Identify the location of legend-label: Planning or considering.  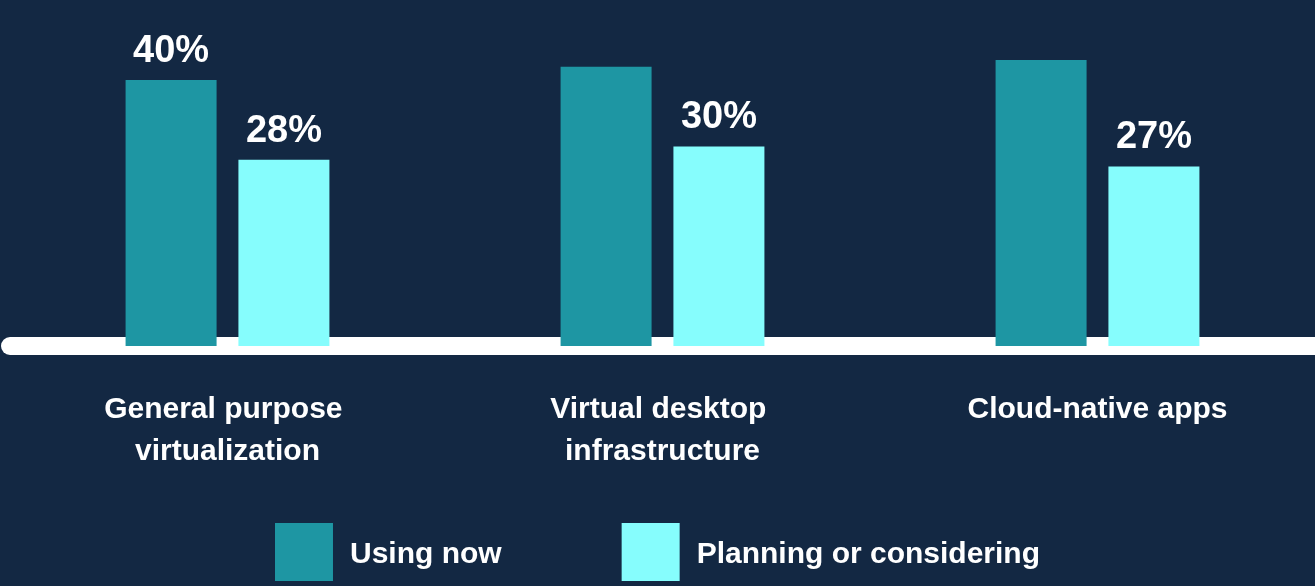
(868, 552).